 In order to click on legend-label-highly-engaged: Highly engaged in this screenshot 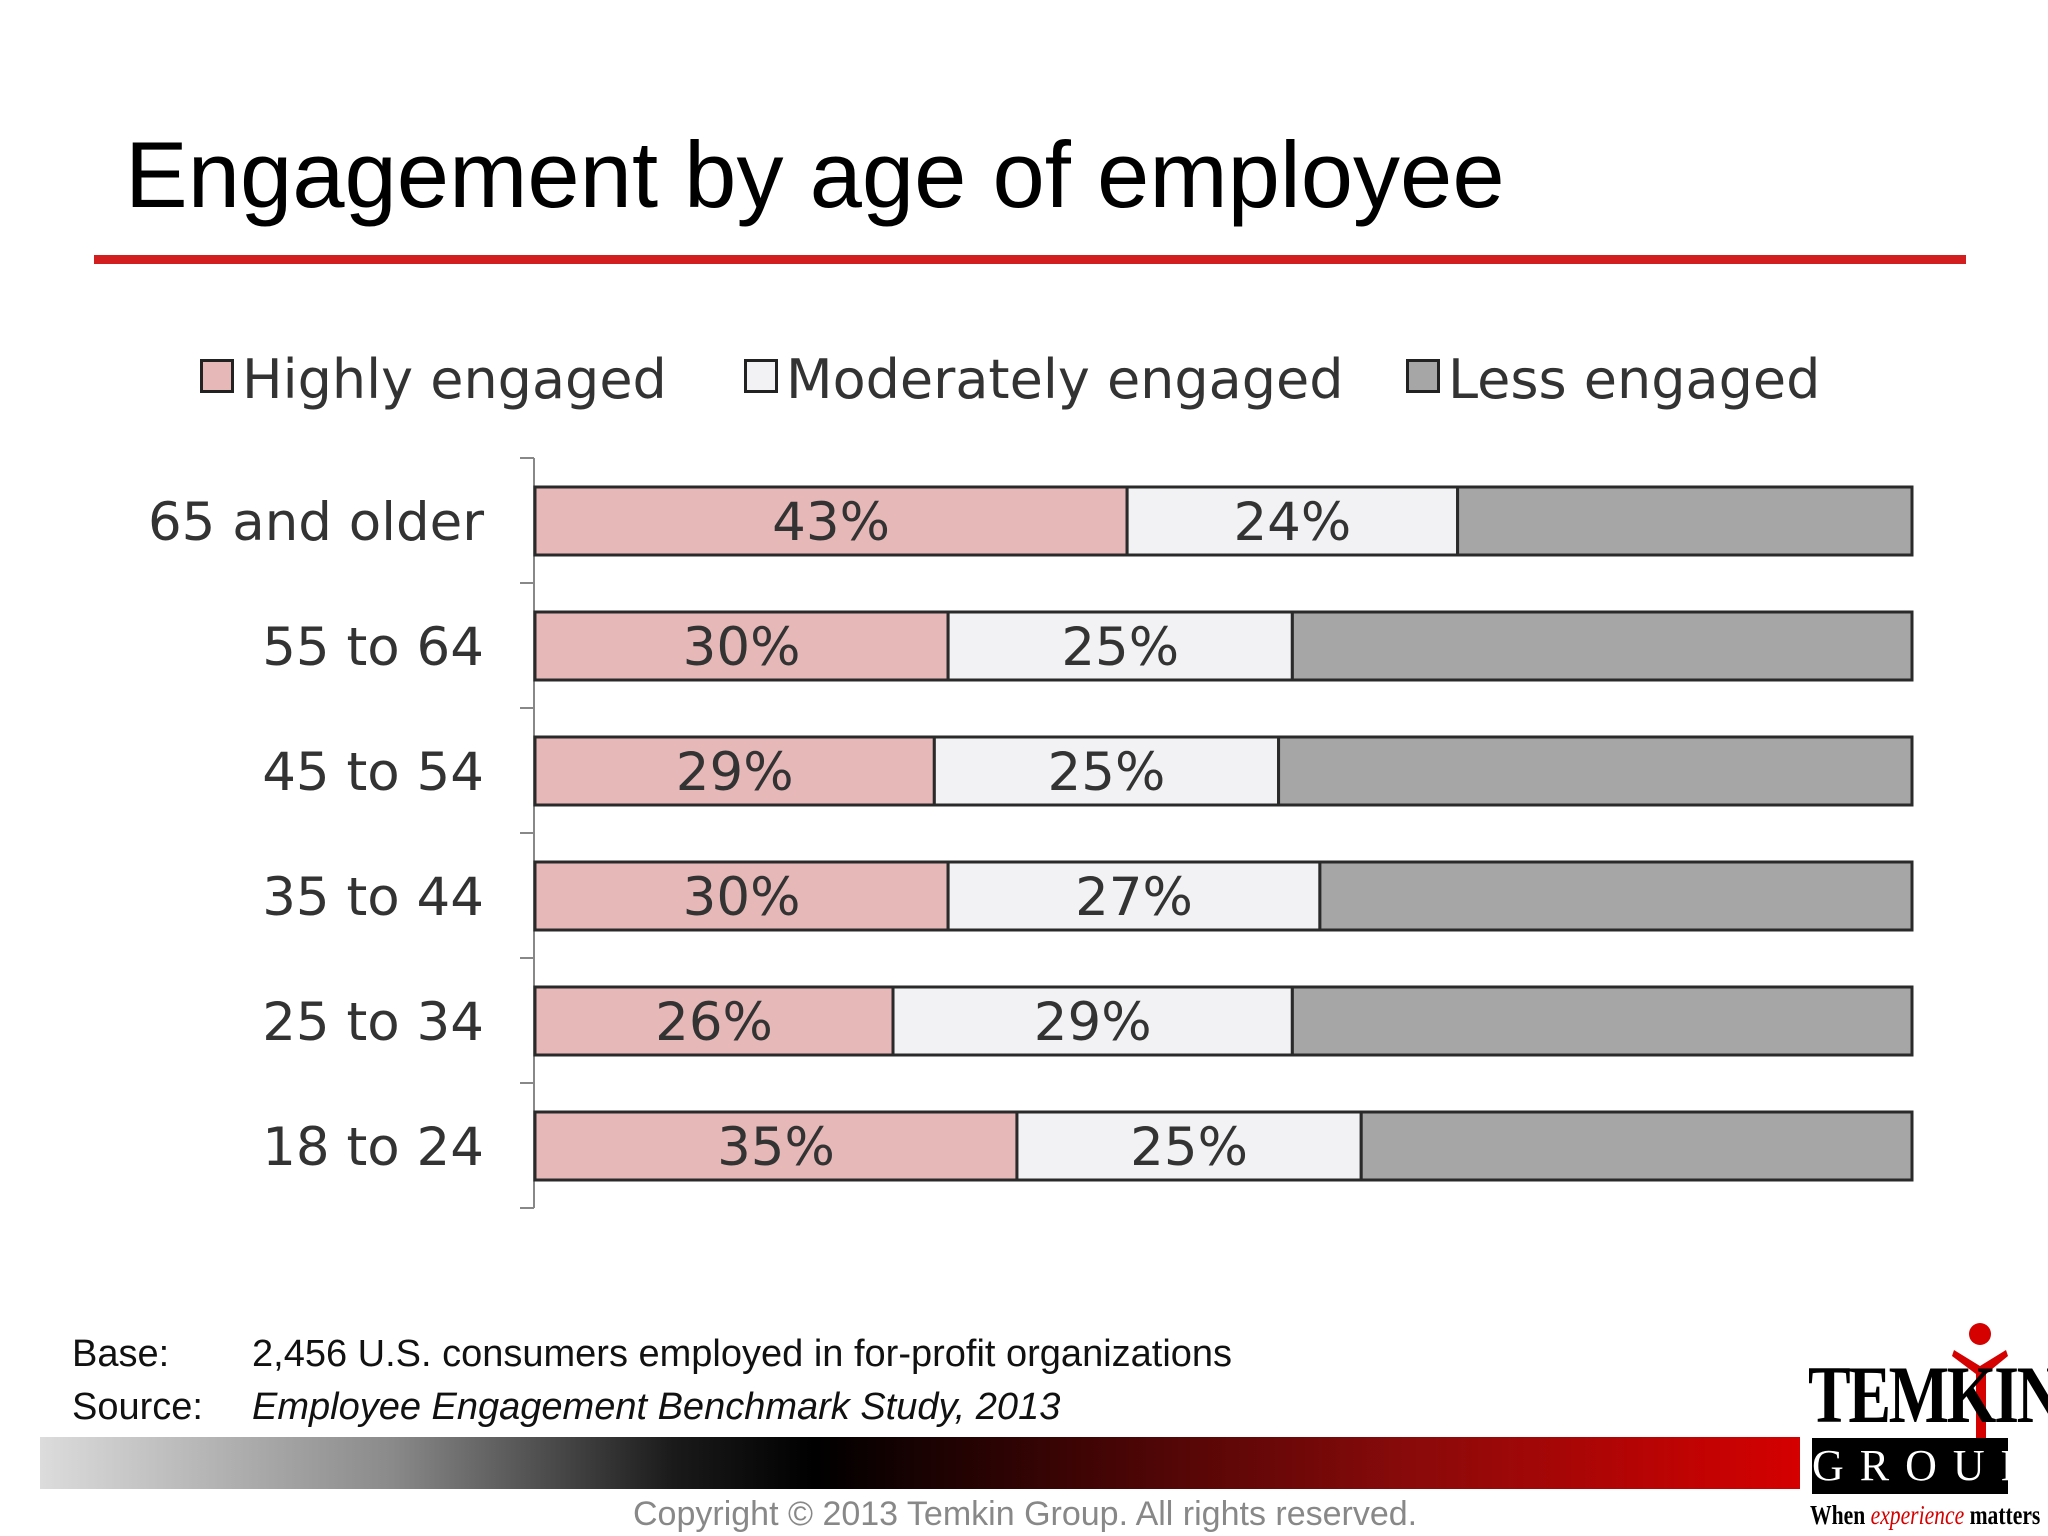, I will do `click(454, 379)`.